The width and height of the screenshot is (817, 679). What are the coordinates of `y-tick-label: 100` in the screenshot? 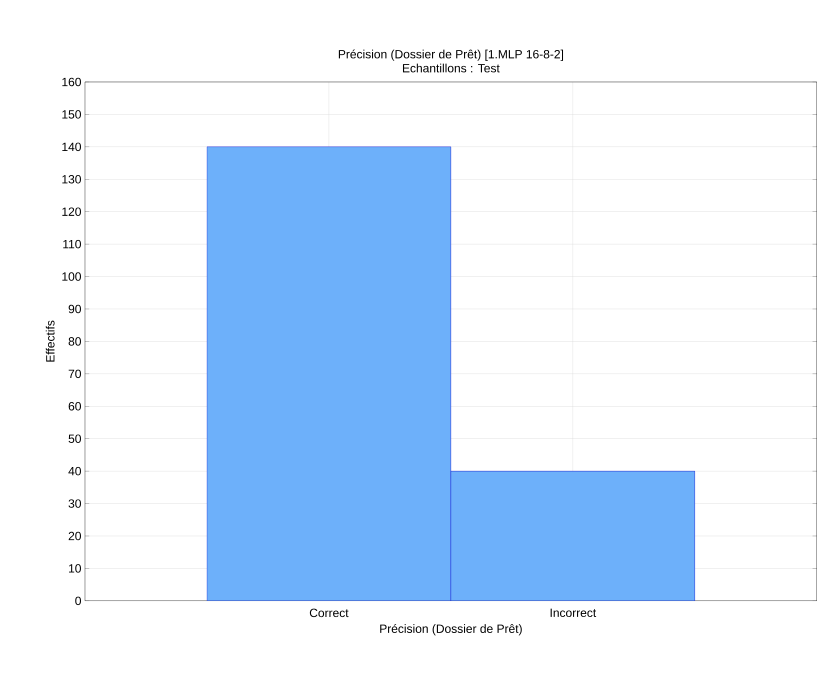 It's located at (71, 276).